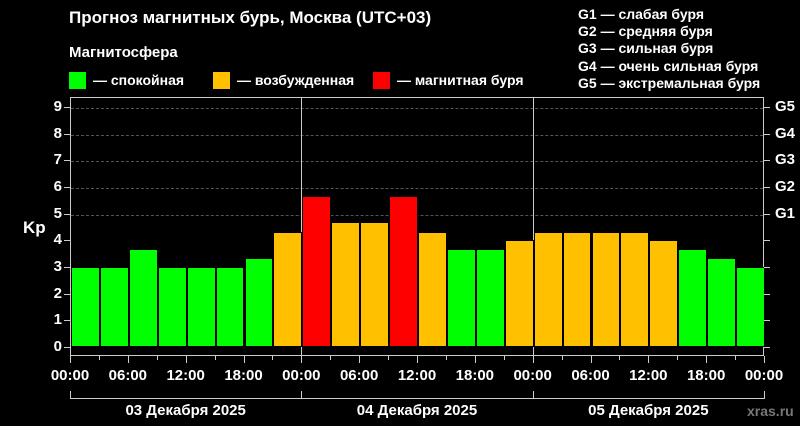 The image size is (800, 426). I want to click on y-axis-label: Kp, so click(34, 227).